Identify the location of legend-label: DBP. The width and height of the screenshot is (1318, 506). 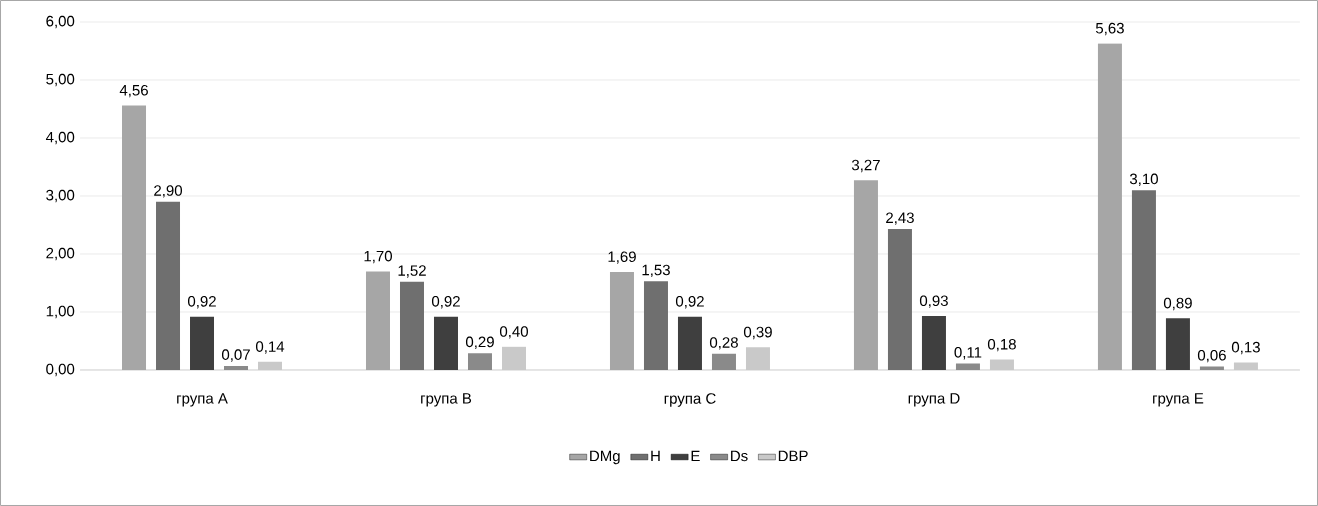
(793, 456).